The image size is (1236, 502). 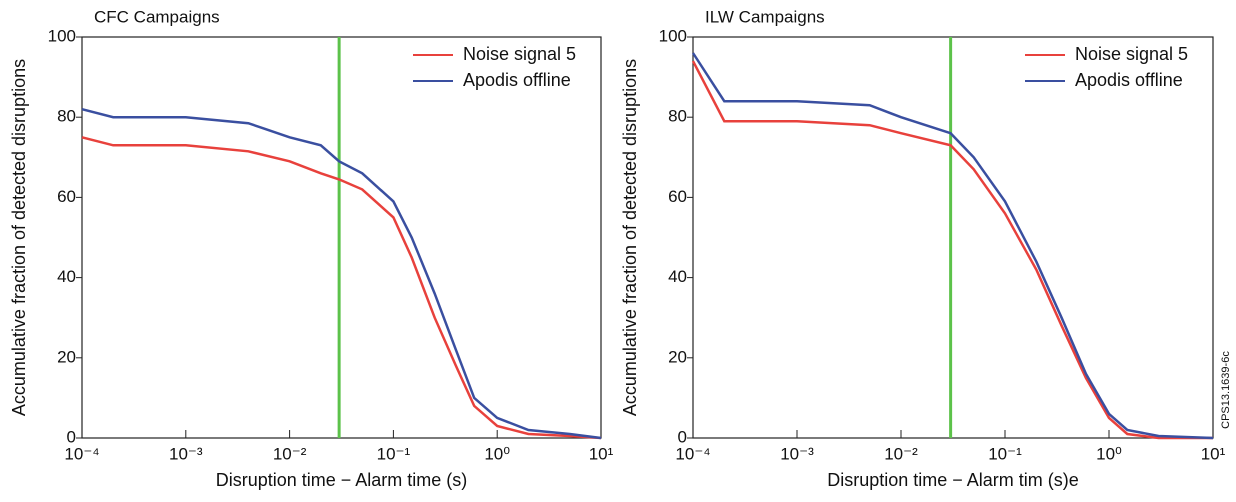 What do you see at coordinates (765, 16) in the screenshot?
I see `chart-title: ILW Campaigns` at bounding box center [765, 16].